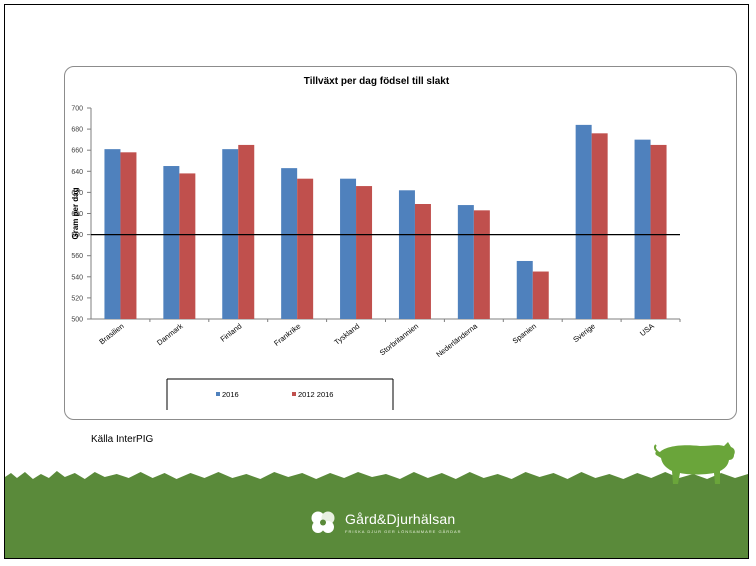  What do you see at coordinates (122, 439) in the screenshot?
I see `source-note: Källa InterPIG` at bounding box center [122, 439].